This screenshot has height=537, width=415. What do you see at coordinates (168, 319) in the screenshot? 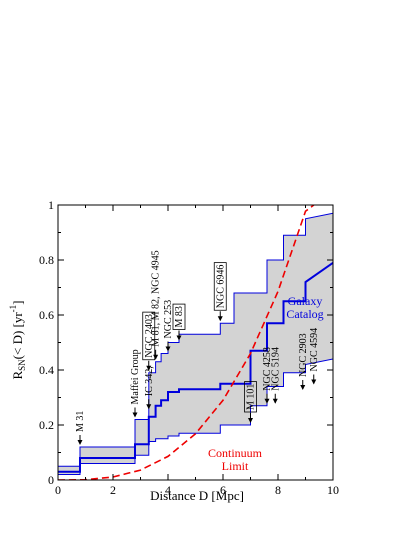
I see `annotation-label: NGC 253` at bounding box center [168, 319].